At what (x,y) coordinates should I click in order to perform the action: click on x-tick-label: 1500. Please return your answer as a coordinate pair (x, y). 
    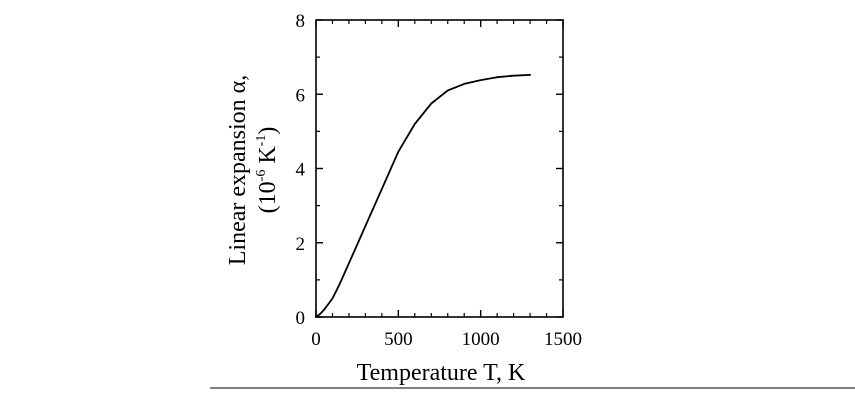
    Looking at the image, I should click on (563, 339).